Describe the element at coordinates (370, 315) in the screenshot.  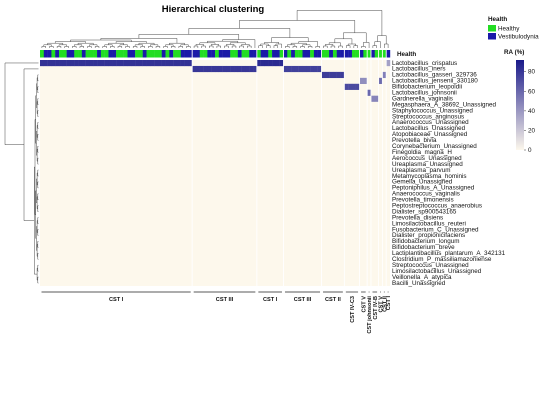
I see `cluster-label: CST johnsonii` at that location.